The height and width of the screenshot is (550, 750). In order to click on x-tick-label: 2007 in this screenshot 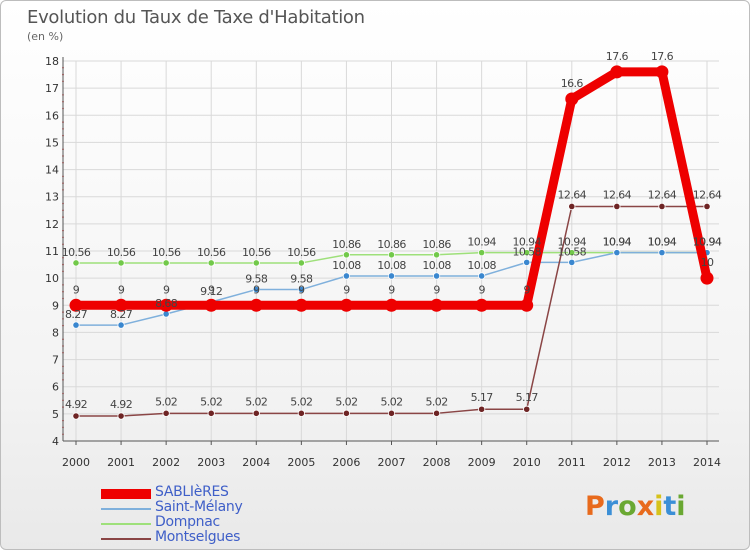, I will do `click(392, 462)`.